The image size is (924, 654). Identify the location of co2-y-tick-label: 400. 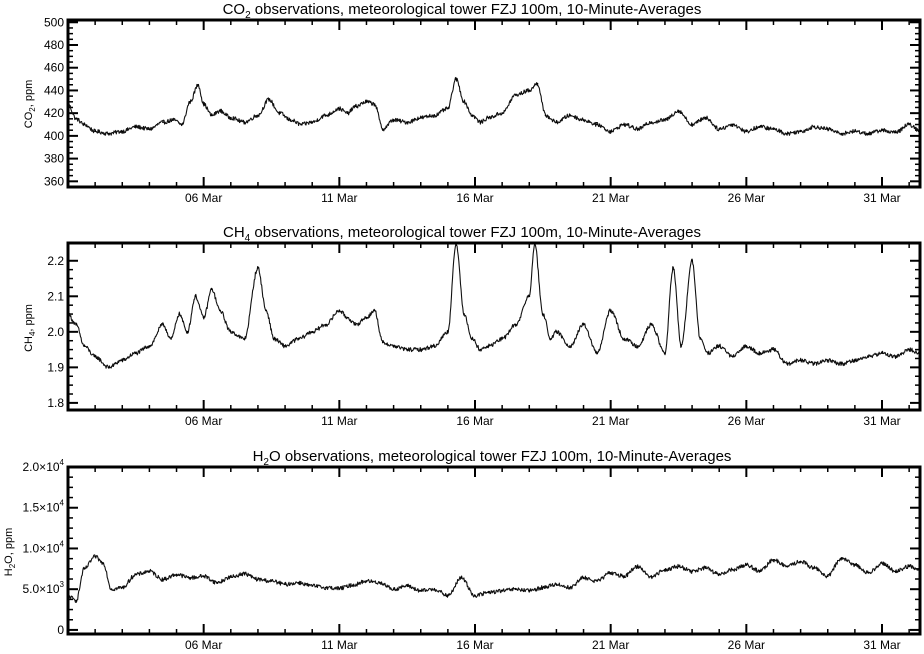
(54, 136).